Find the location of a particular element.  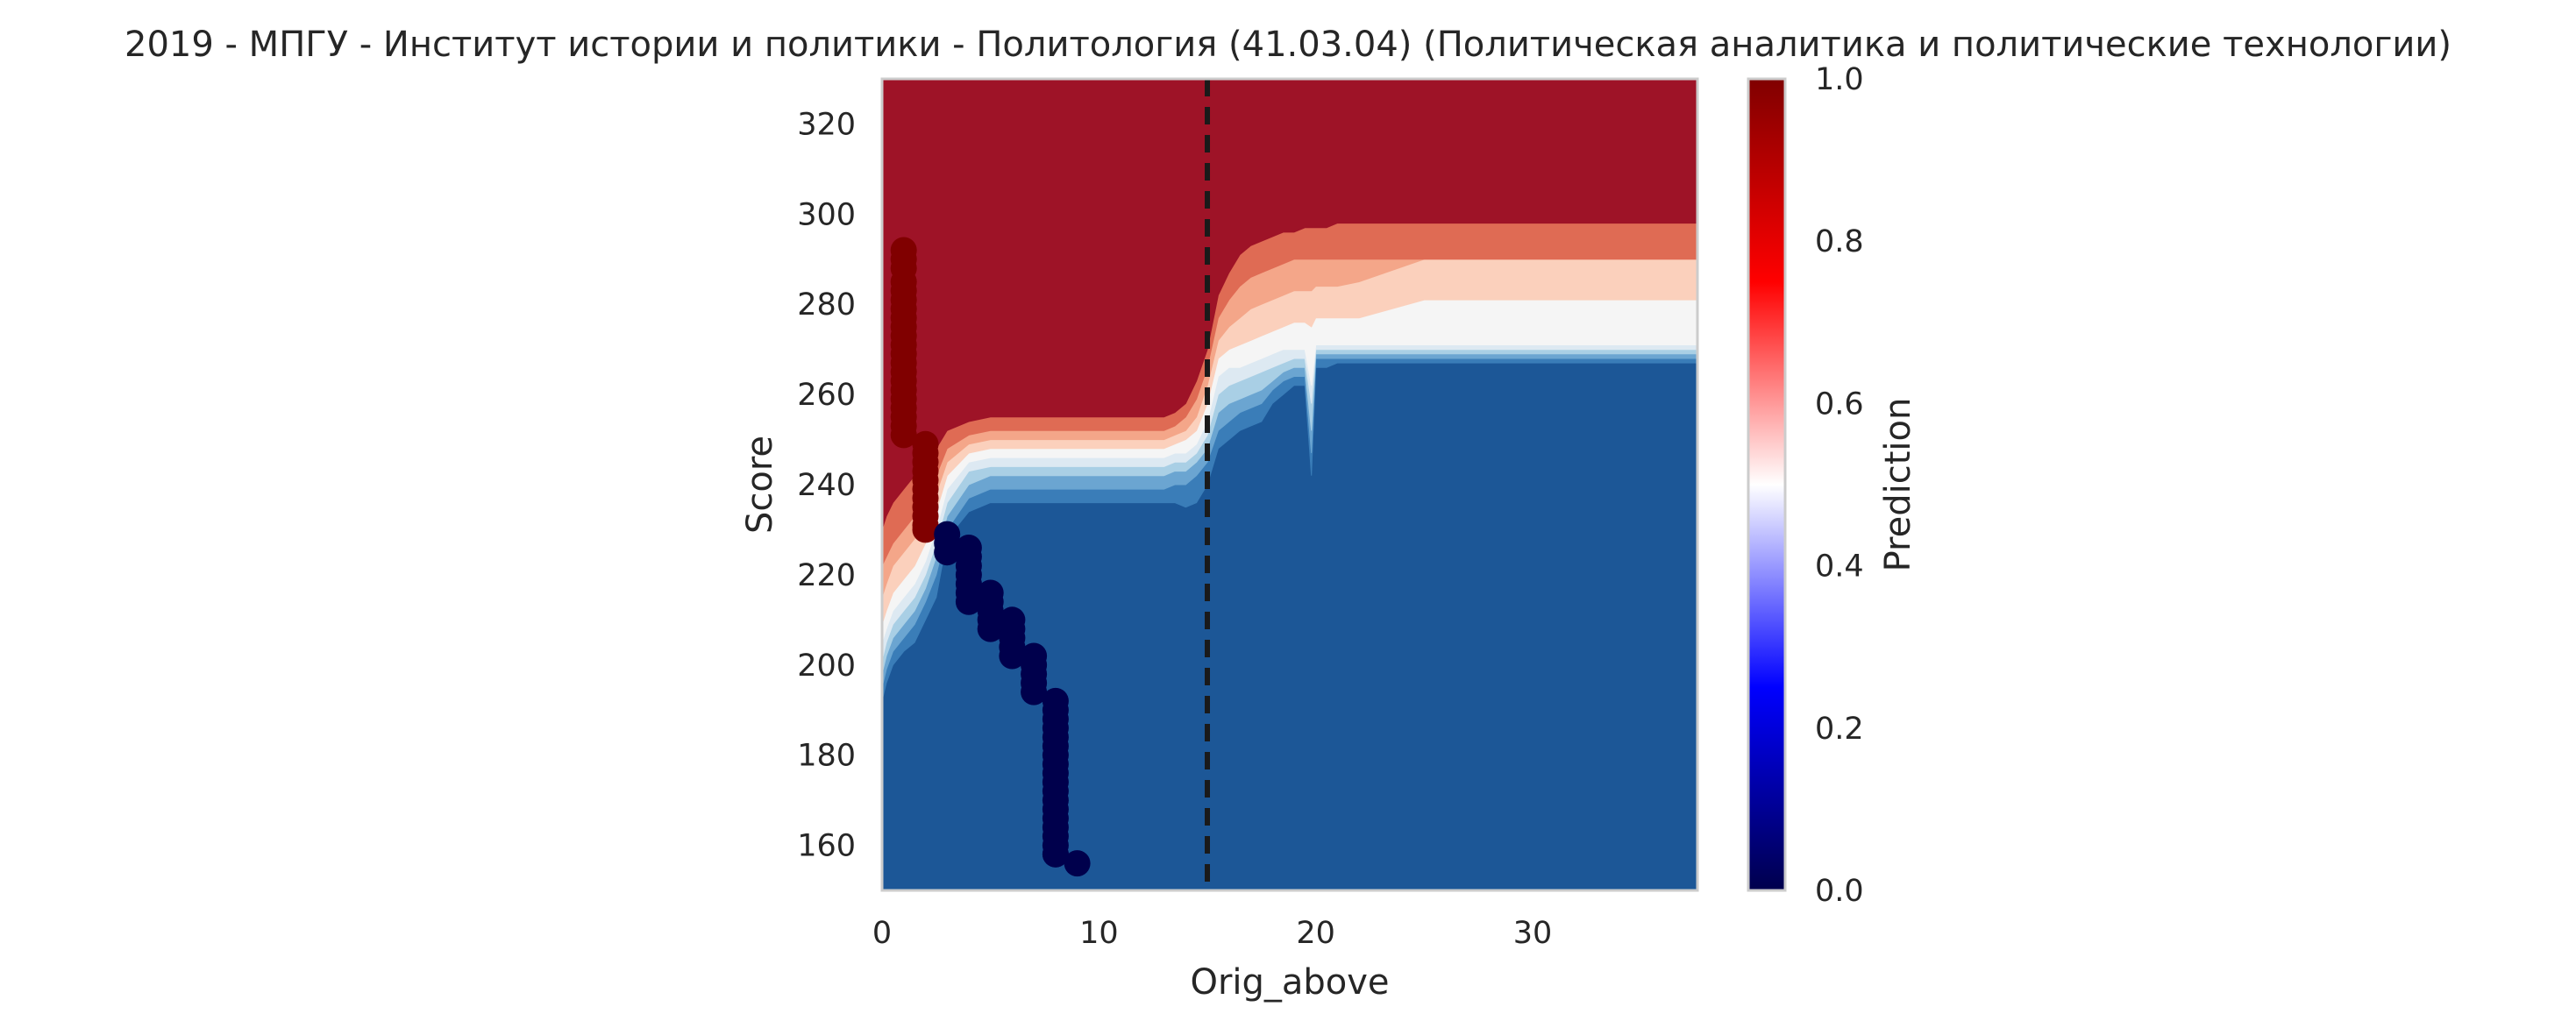

colorbar-tick-label: 0.8 is located at coordinates (1839, 241).